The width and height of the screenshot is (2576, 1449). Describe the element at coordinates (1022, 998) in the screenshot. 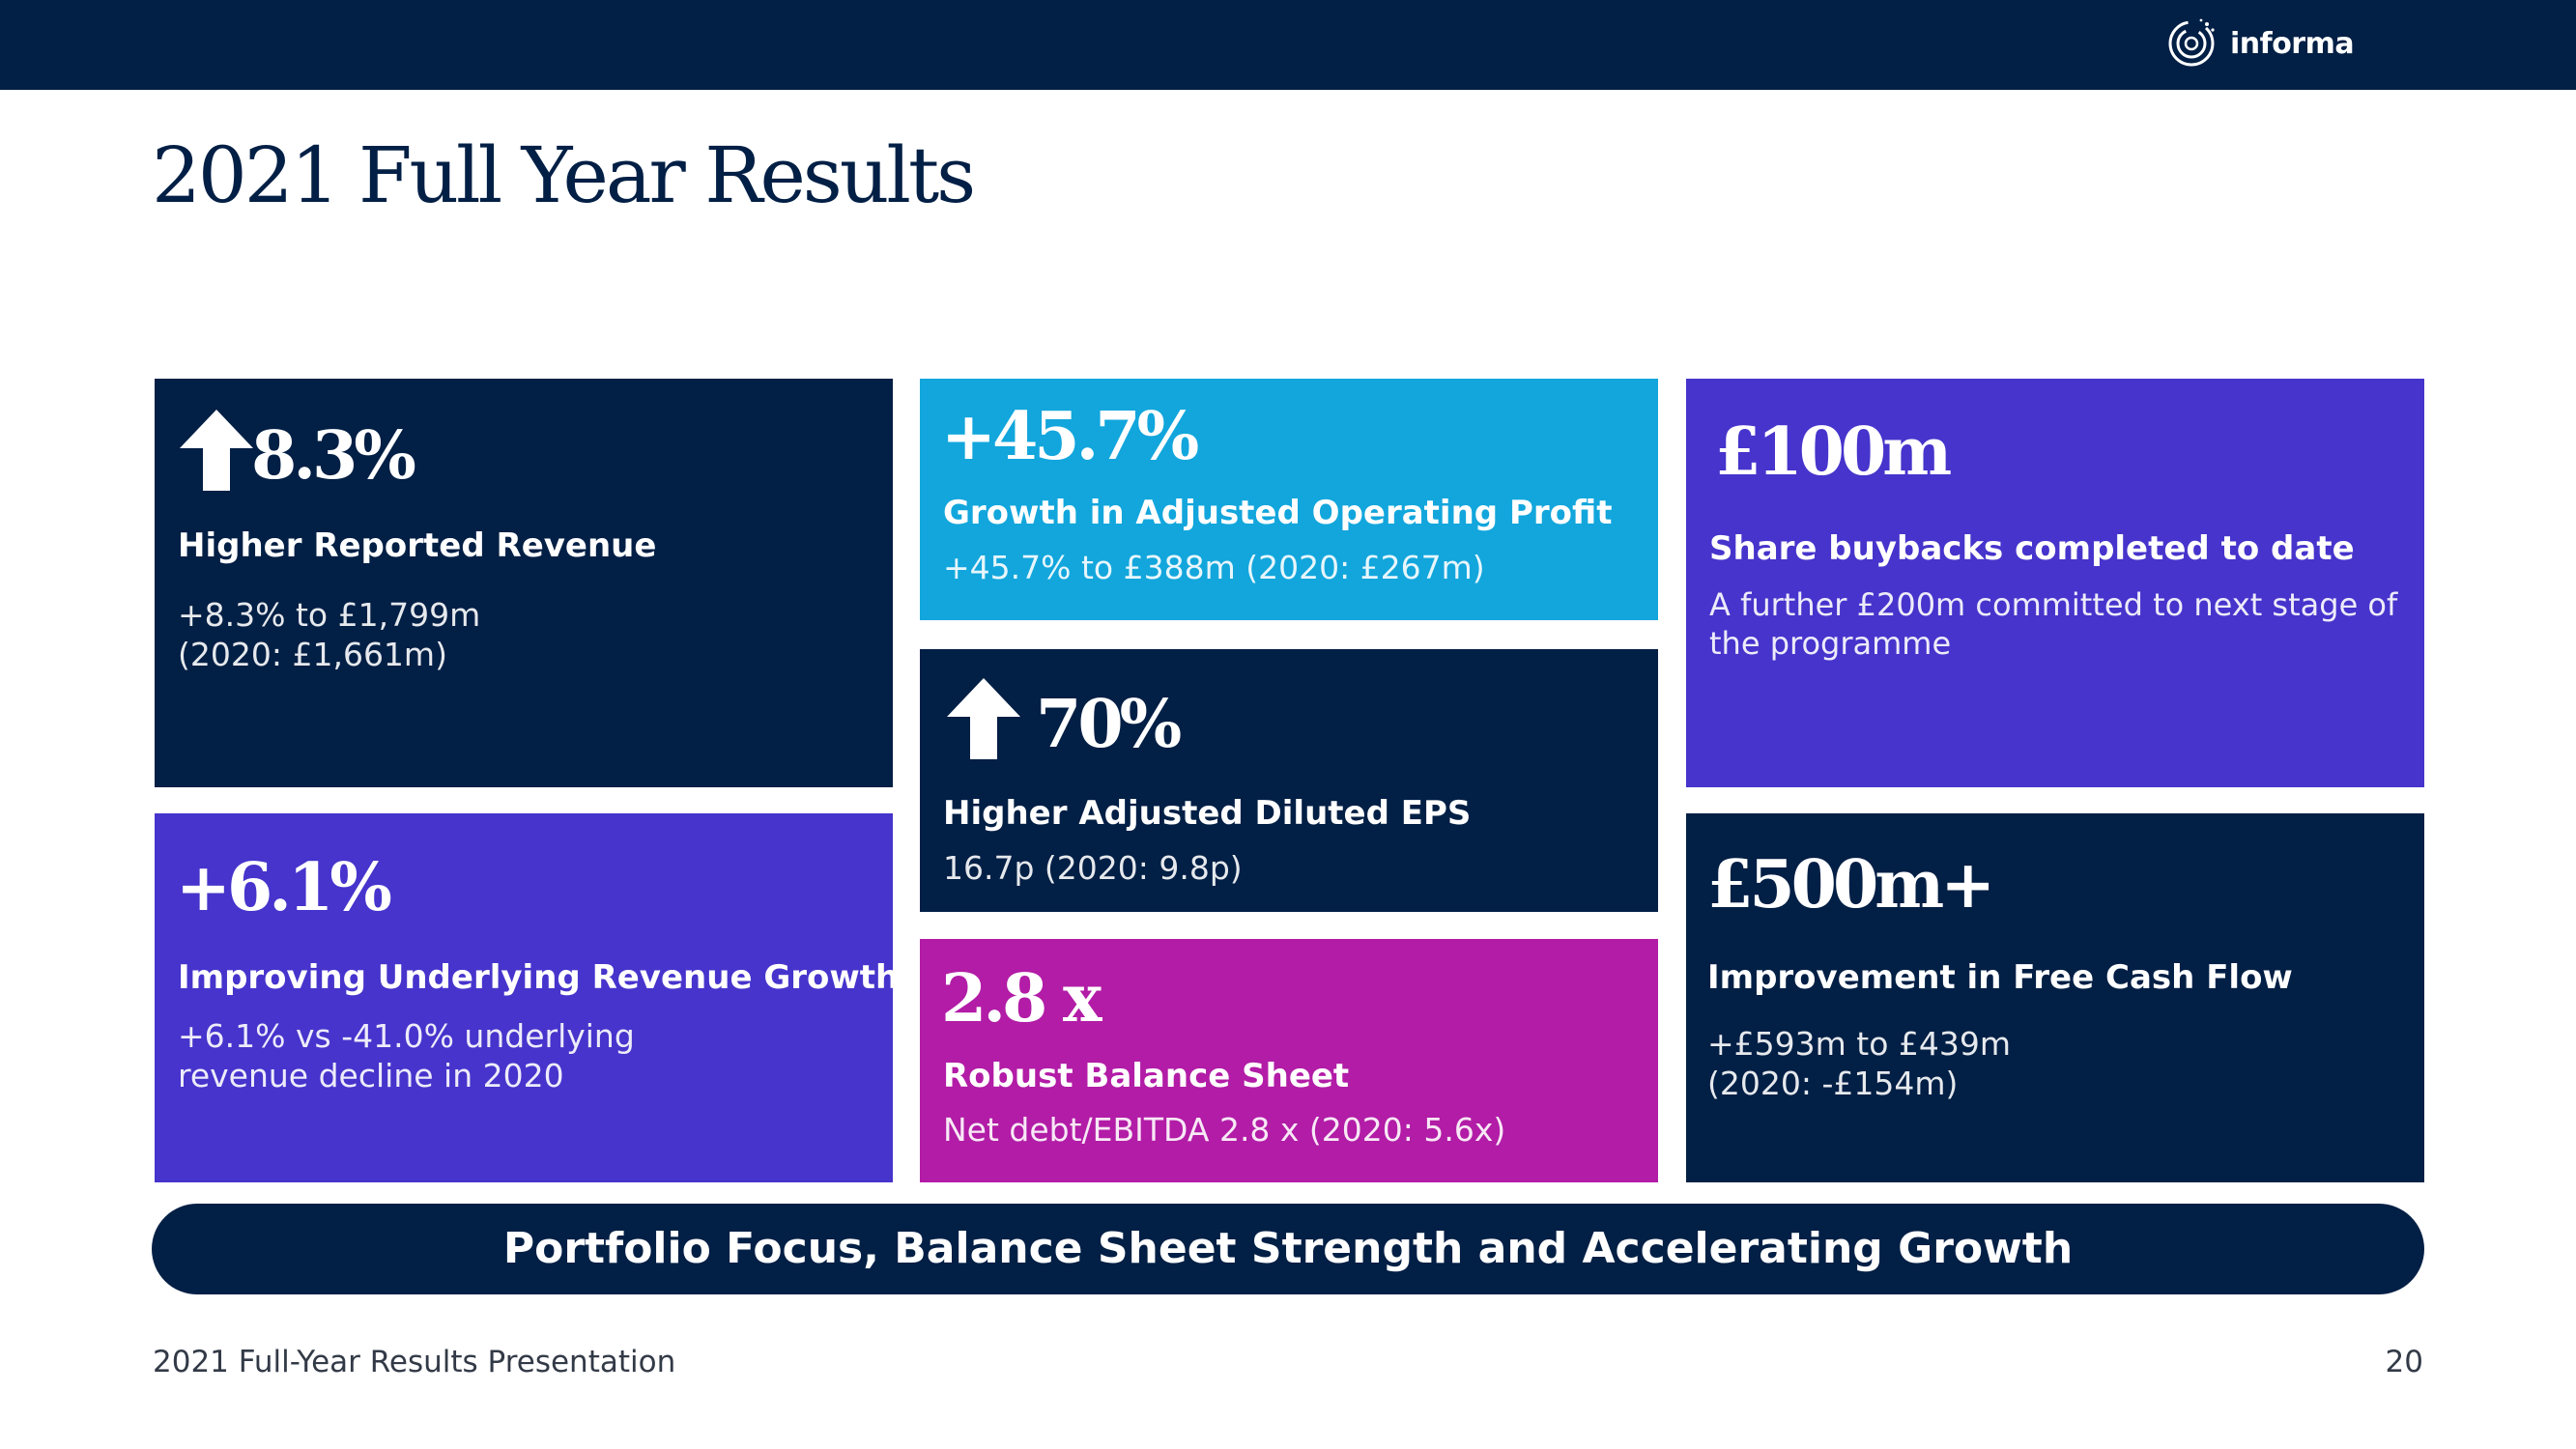

I see `tile-value: 2.8 x` at that location.